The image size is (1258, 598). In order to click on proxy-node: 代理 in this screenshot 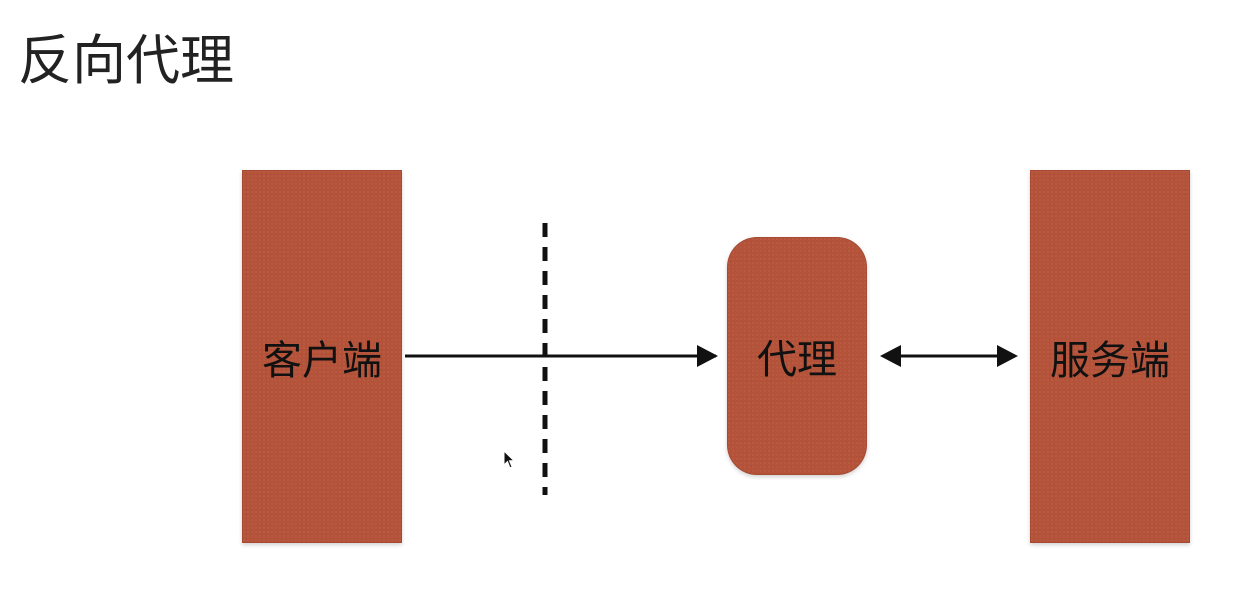, I will do `click(797, 356)`.